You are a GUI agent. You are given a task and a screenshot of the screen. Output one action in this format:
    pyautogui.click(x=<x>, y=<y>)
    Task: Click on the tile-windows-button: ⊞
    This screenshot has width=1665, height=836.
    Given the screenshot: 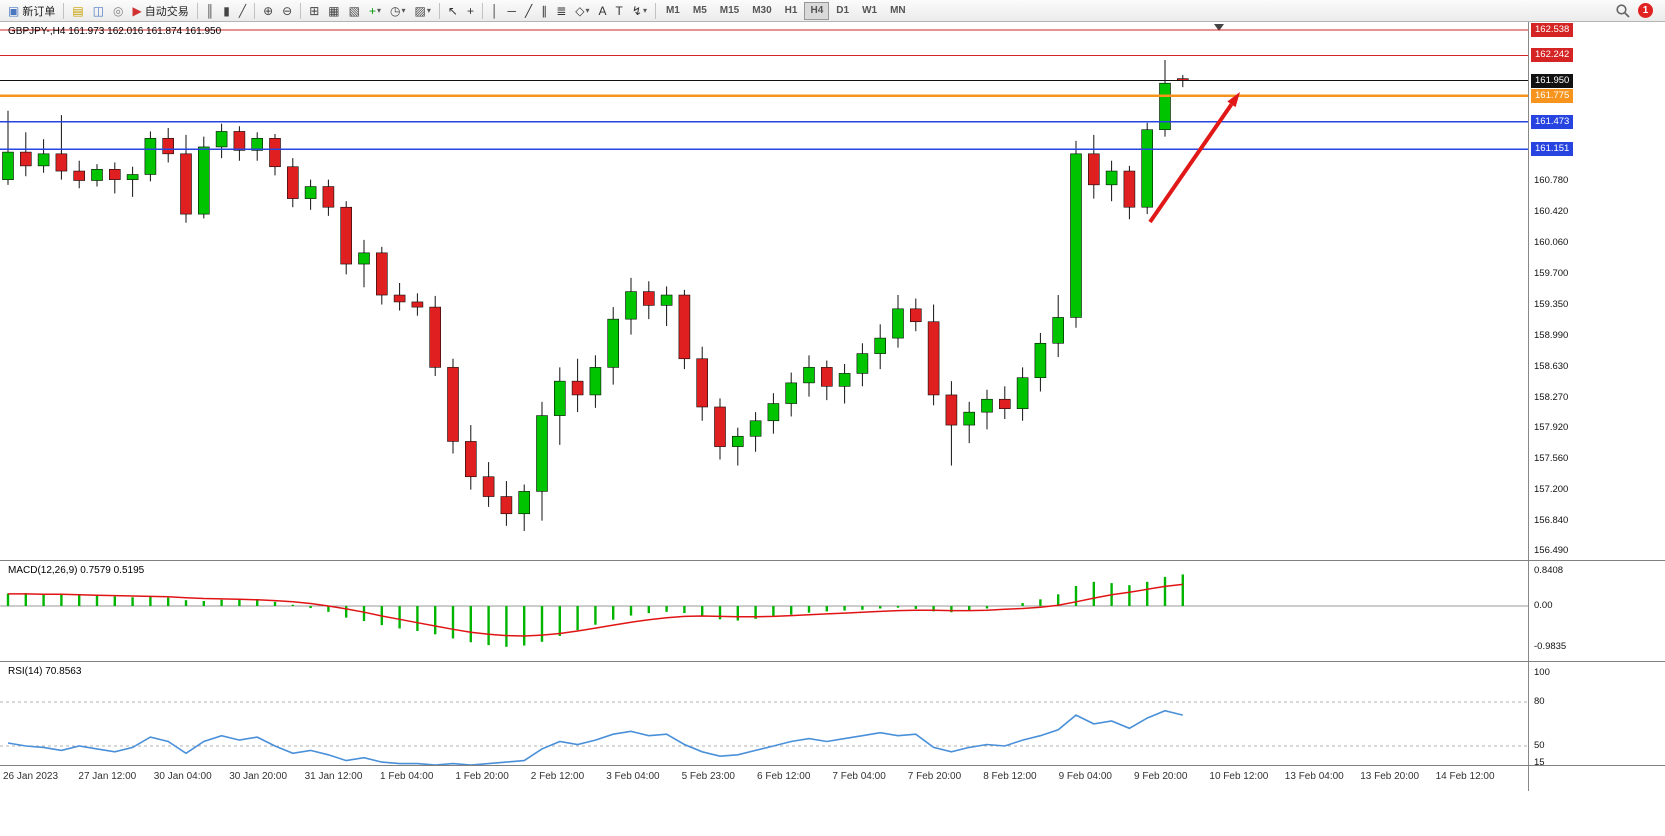 What is the action you would take?
    pyautogui.click(x=314, y=11)
    